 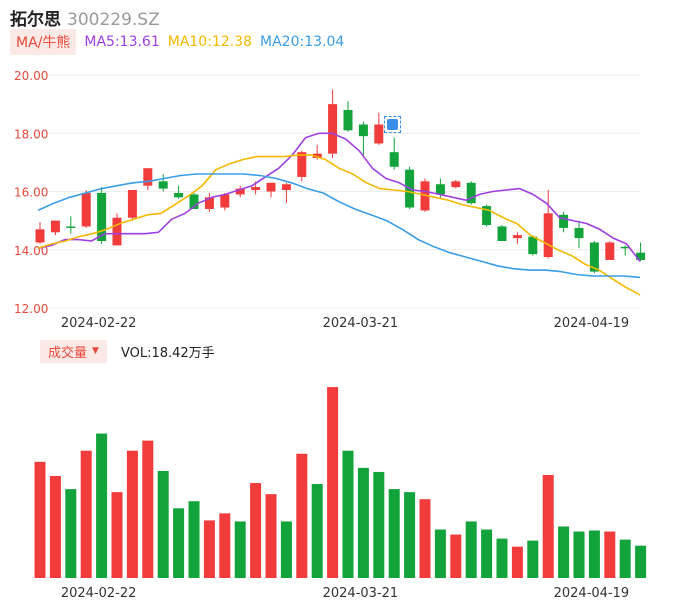 What do you see at coordinates (361, 323) in the screenshot?
I see `x-tick-label: 2024-03-21` at bounding box center [361, 323].